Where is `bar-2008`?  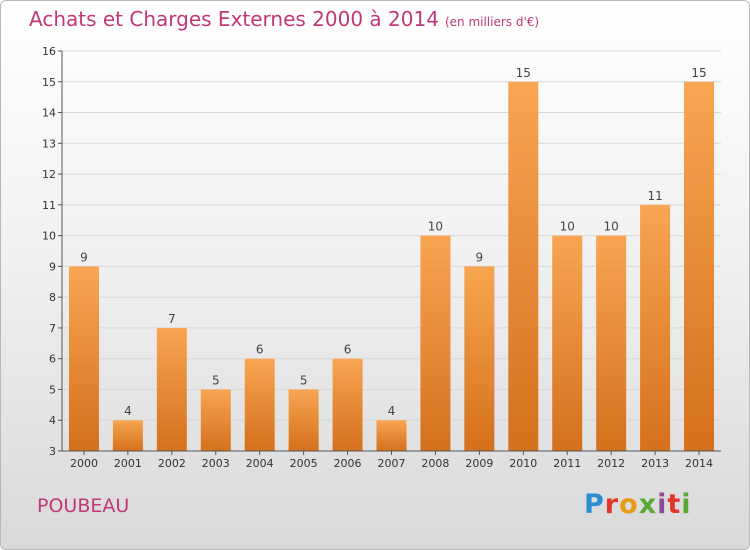
bar-2008 is located at coordinates (435, 343).